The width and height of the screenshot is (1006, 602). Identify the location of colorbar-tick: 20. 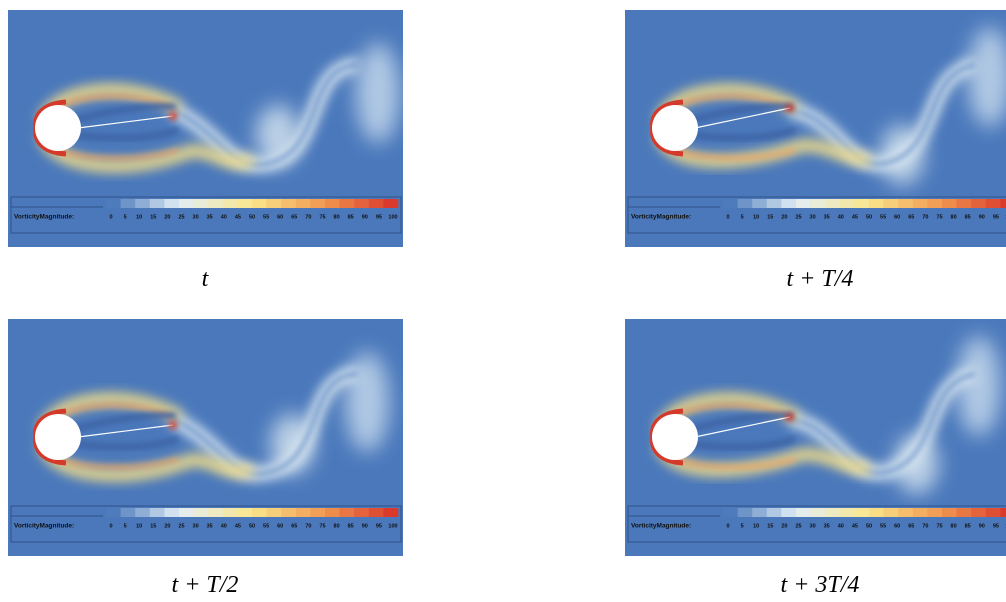
(784, 217).